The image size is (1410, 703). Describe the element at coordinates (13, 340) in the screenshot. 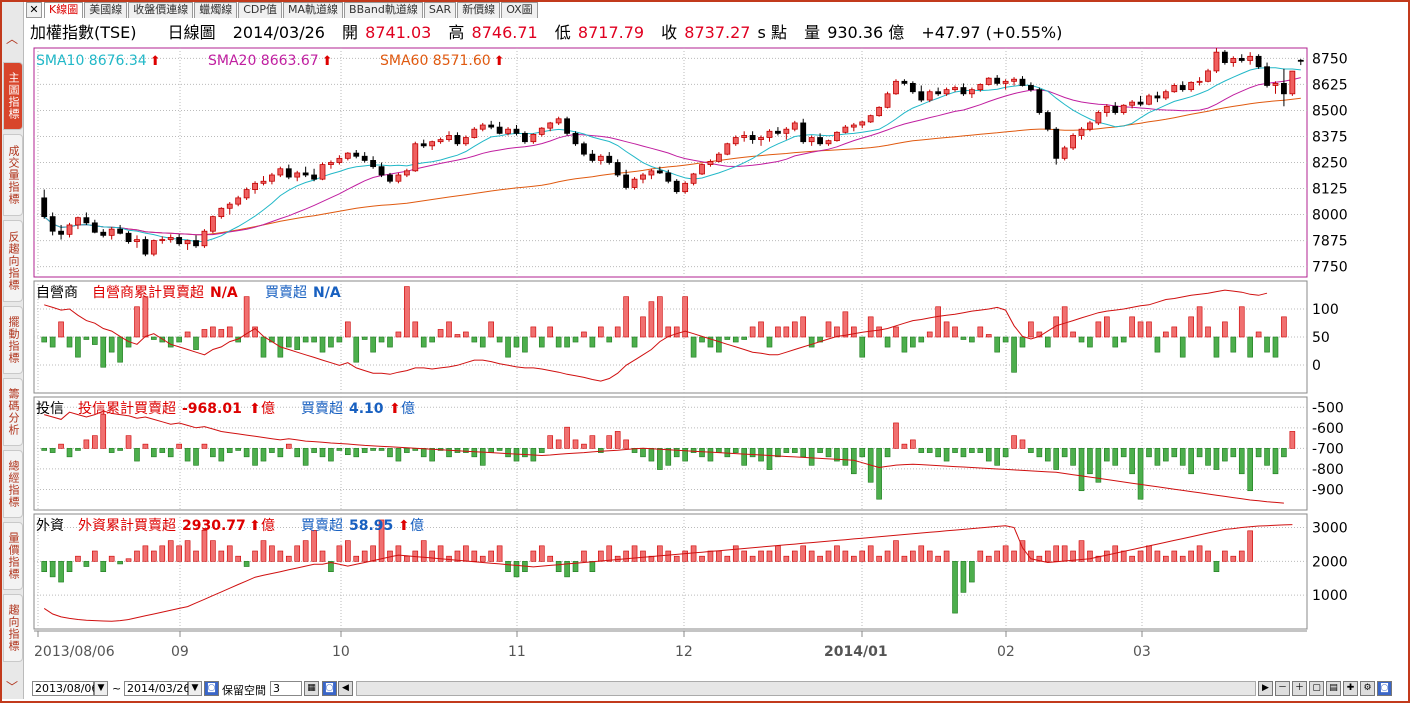

I see `sidebar-item-oscillator: 擺動指標` at that location.